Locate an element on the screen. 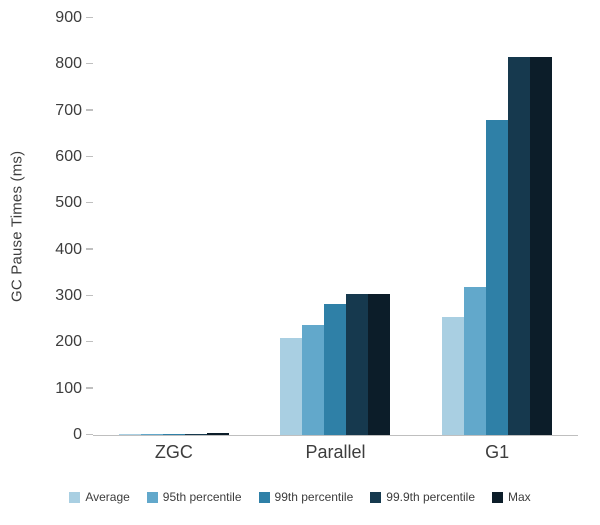  x-category-label-g1: G1 is located at coordinates (497, 452).